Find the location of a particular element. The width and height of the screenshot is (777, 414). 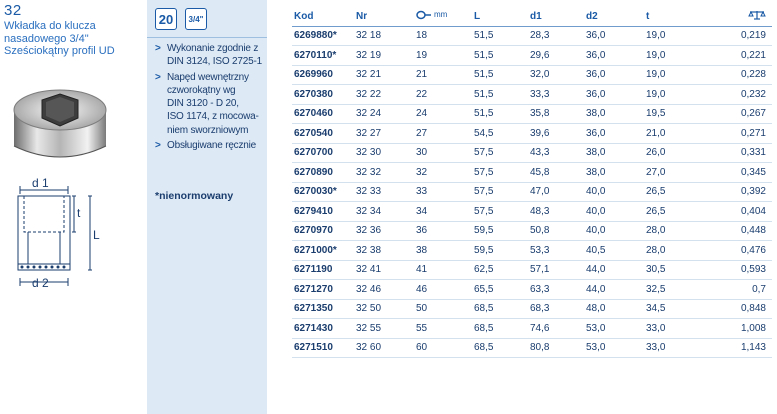

table-row: 6270970 32 36 36 59,5 50,8 40,0 28,0 0,448 is located at coordinates (532, 231).